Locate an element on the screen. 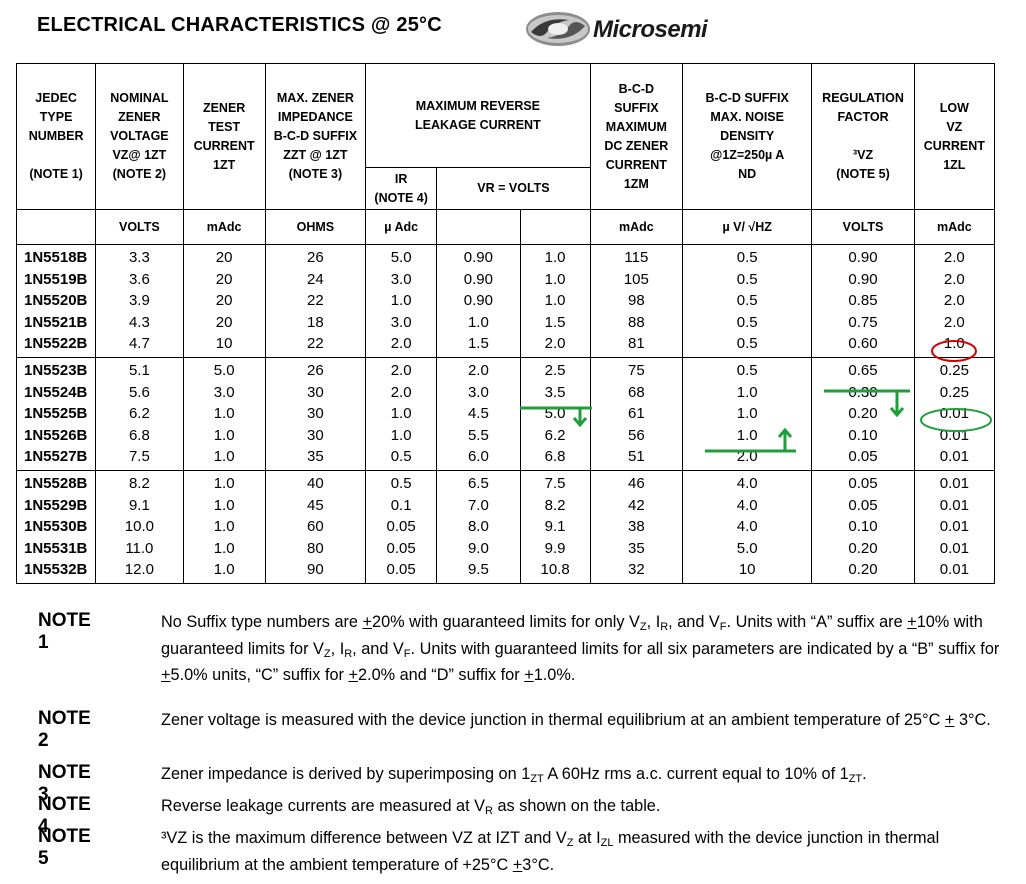 This screenshot has width=1026, height=884. cell-value: 88 is located at coordinates (636, 322).